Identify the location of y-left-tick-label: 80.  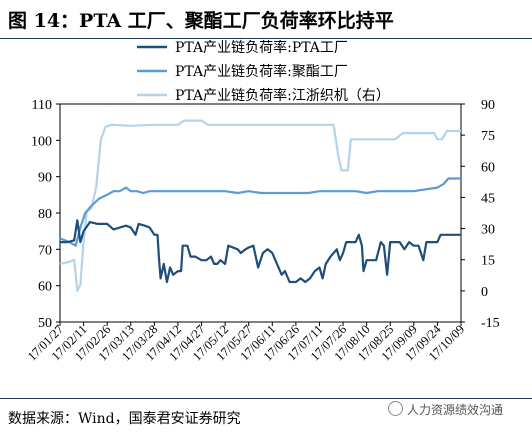
(45, 214).